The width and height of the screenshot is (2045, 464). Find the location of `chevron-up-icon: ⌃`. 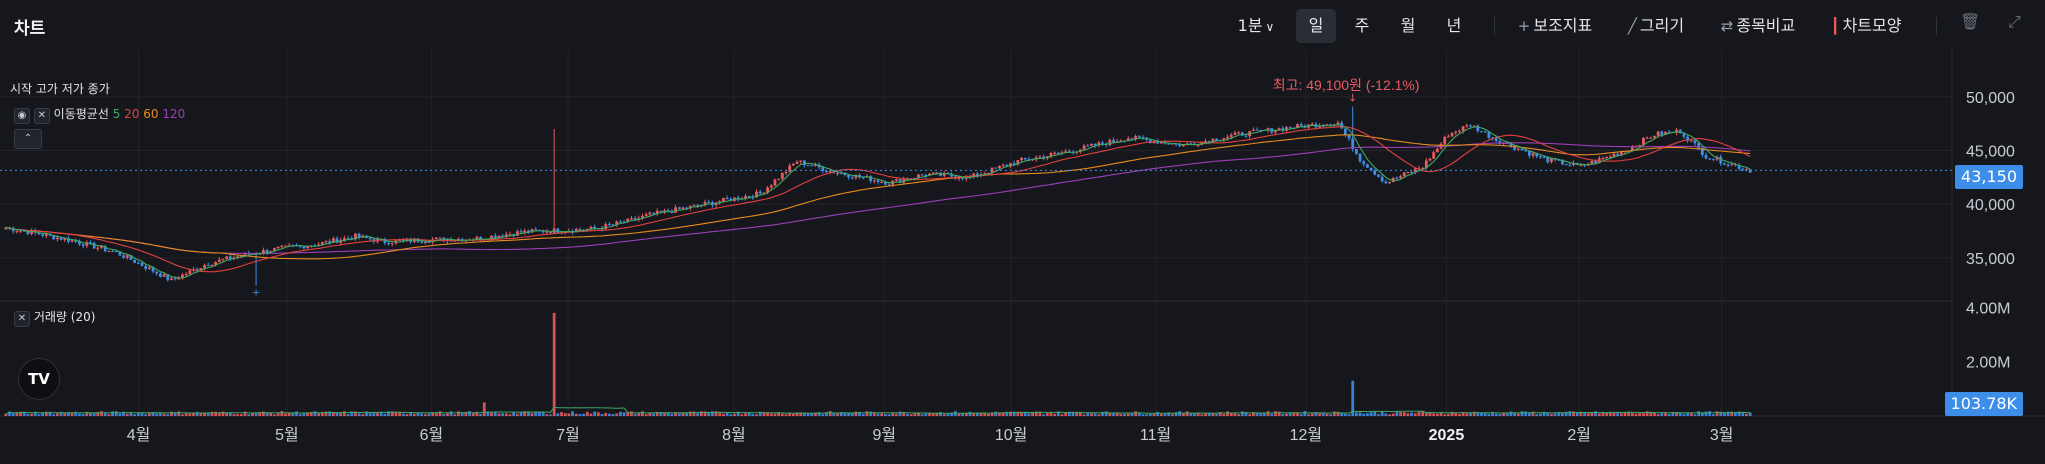

chevron-up-icon: ⌃ is located at coordinates (28, 139).